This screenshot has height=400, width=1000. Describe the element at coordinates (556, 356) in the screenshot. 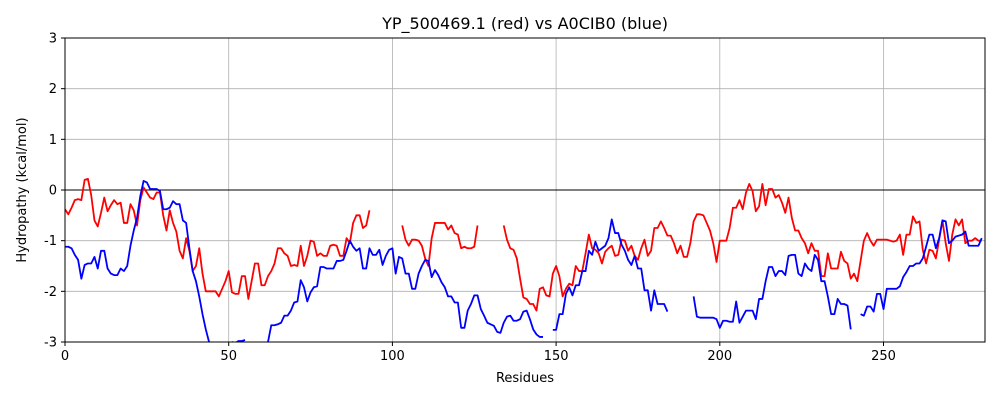

I see `x-tick-label: 150` at that location.